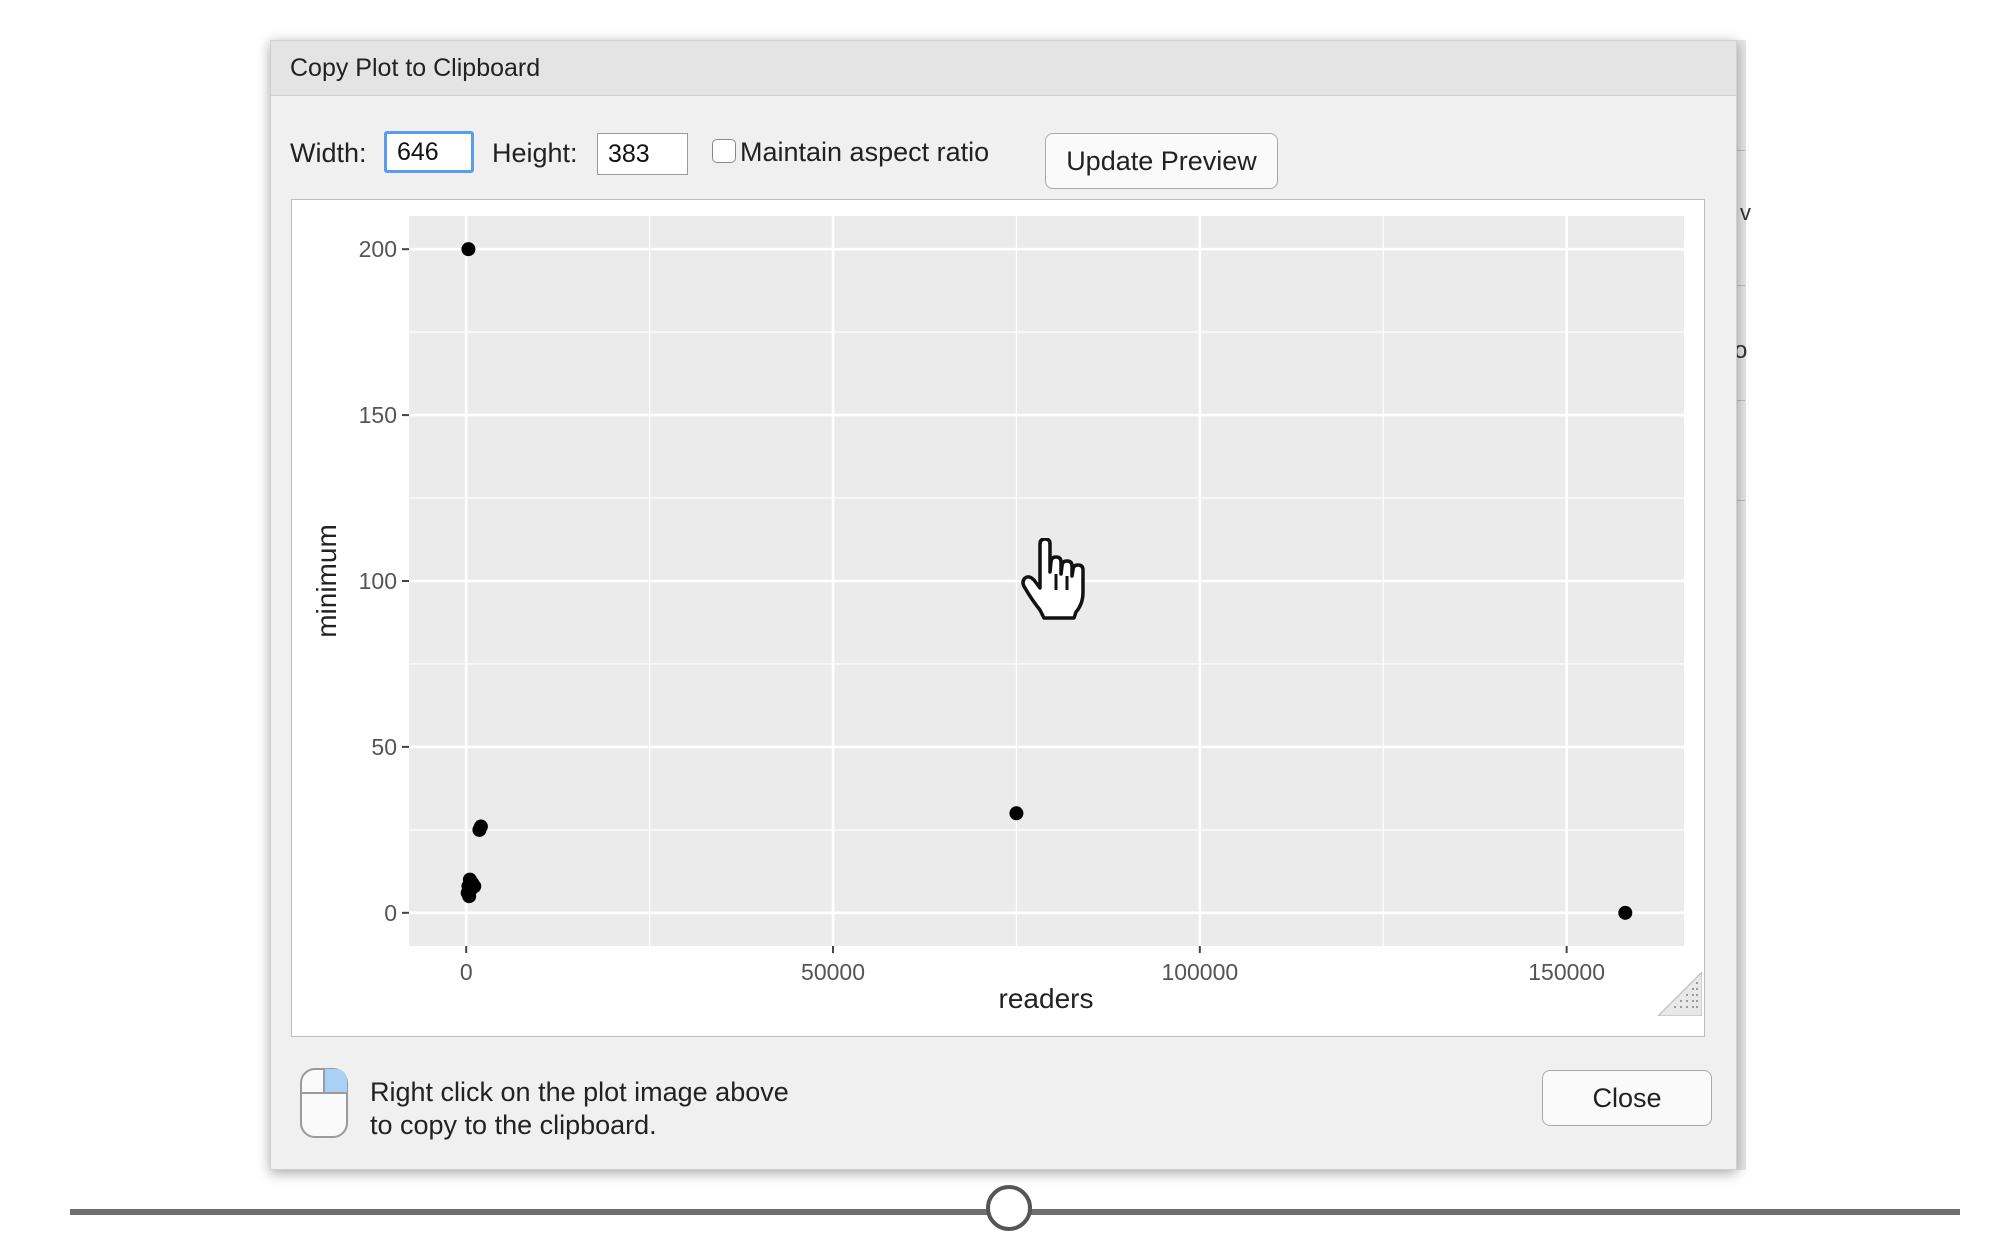  Describe the element at coordinates (378, 581) in the screenshot. I see `y-tick-label: 100` at that location.